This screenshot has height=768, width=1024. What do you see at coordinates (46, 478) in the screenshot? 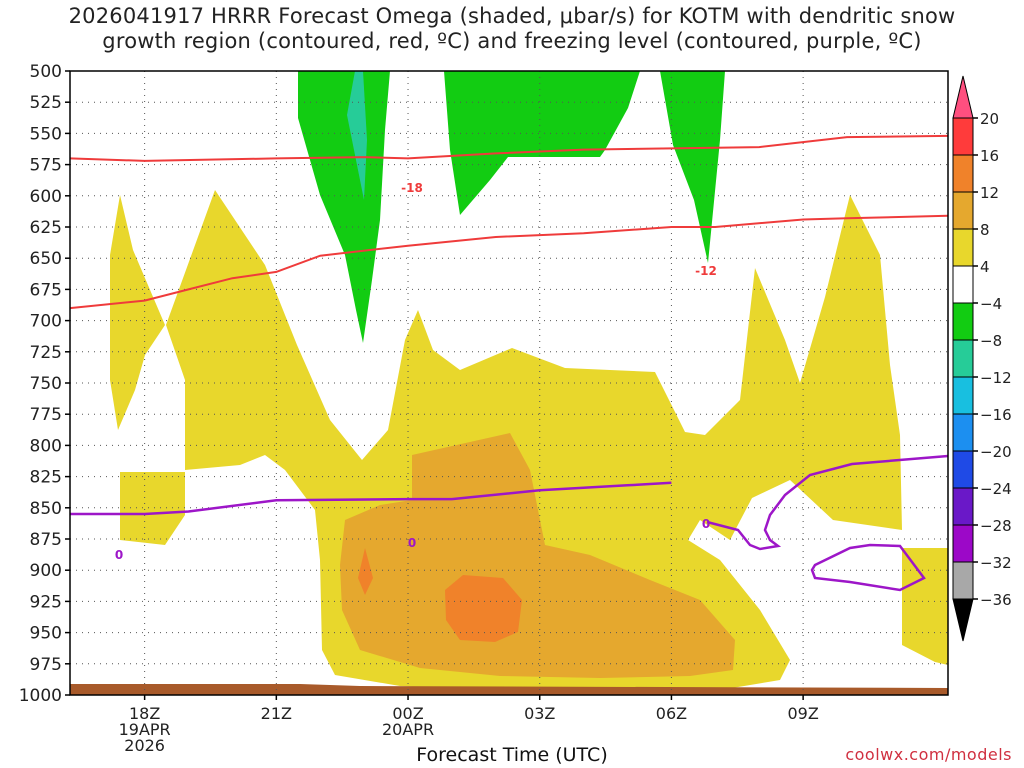
I see `y-tick-label-825: 825` at bounding box center [46, 478].